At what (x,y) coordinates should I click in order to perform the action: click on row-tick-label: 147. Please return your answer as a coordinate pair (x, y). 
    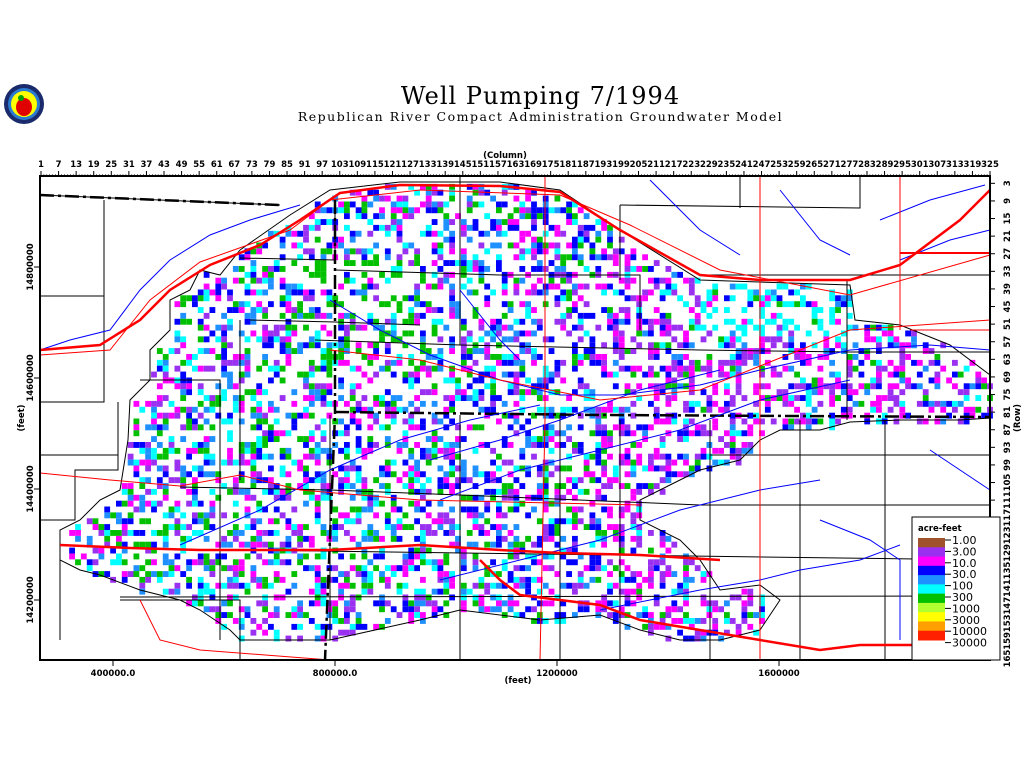
    Looking at the image, I should click on (1008, 606).